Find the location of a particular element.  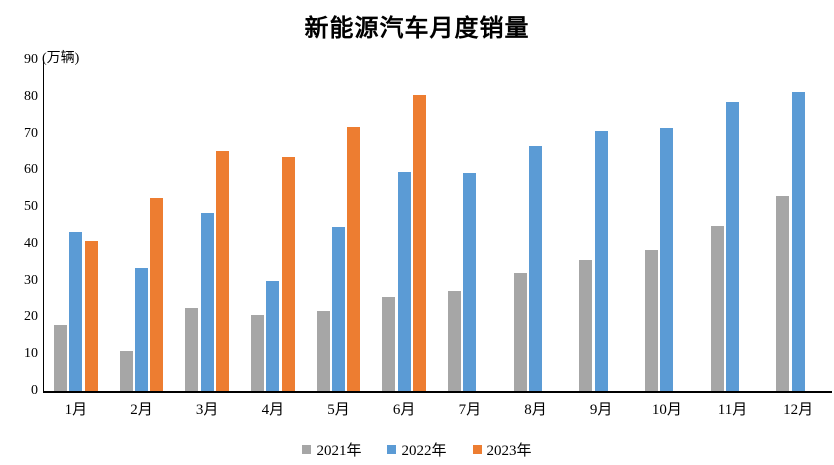

bar-2022年-10月 is located at coordinates (667, 259).